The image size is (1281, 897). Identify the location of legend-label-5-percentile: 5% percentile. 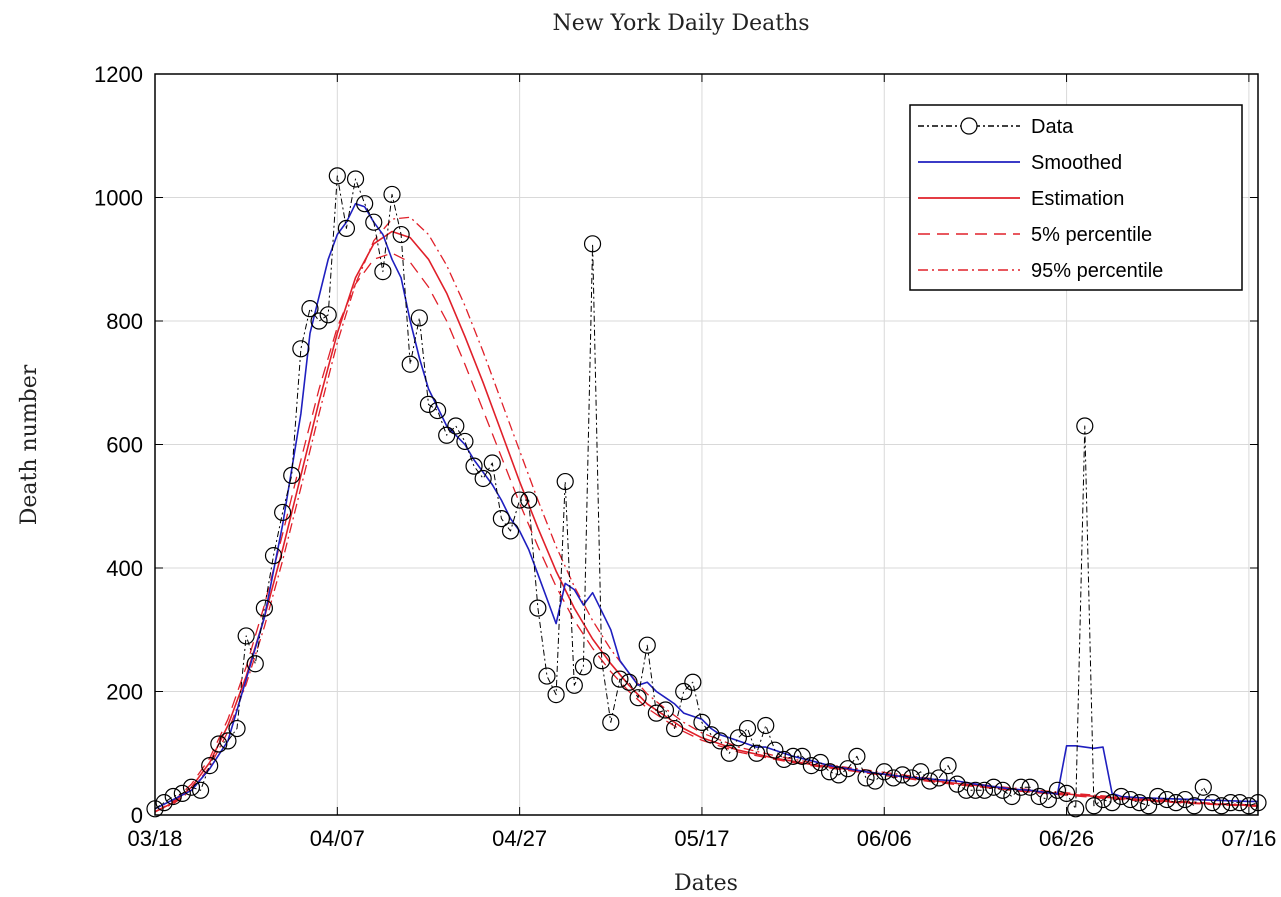
(1091, 235).